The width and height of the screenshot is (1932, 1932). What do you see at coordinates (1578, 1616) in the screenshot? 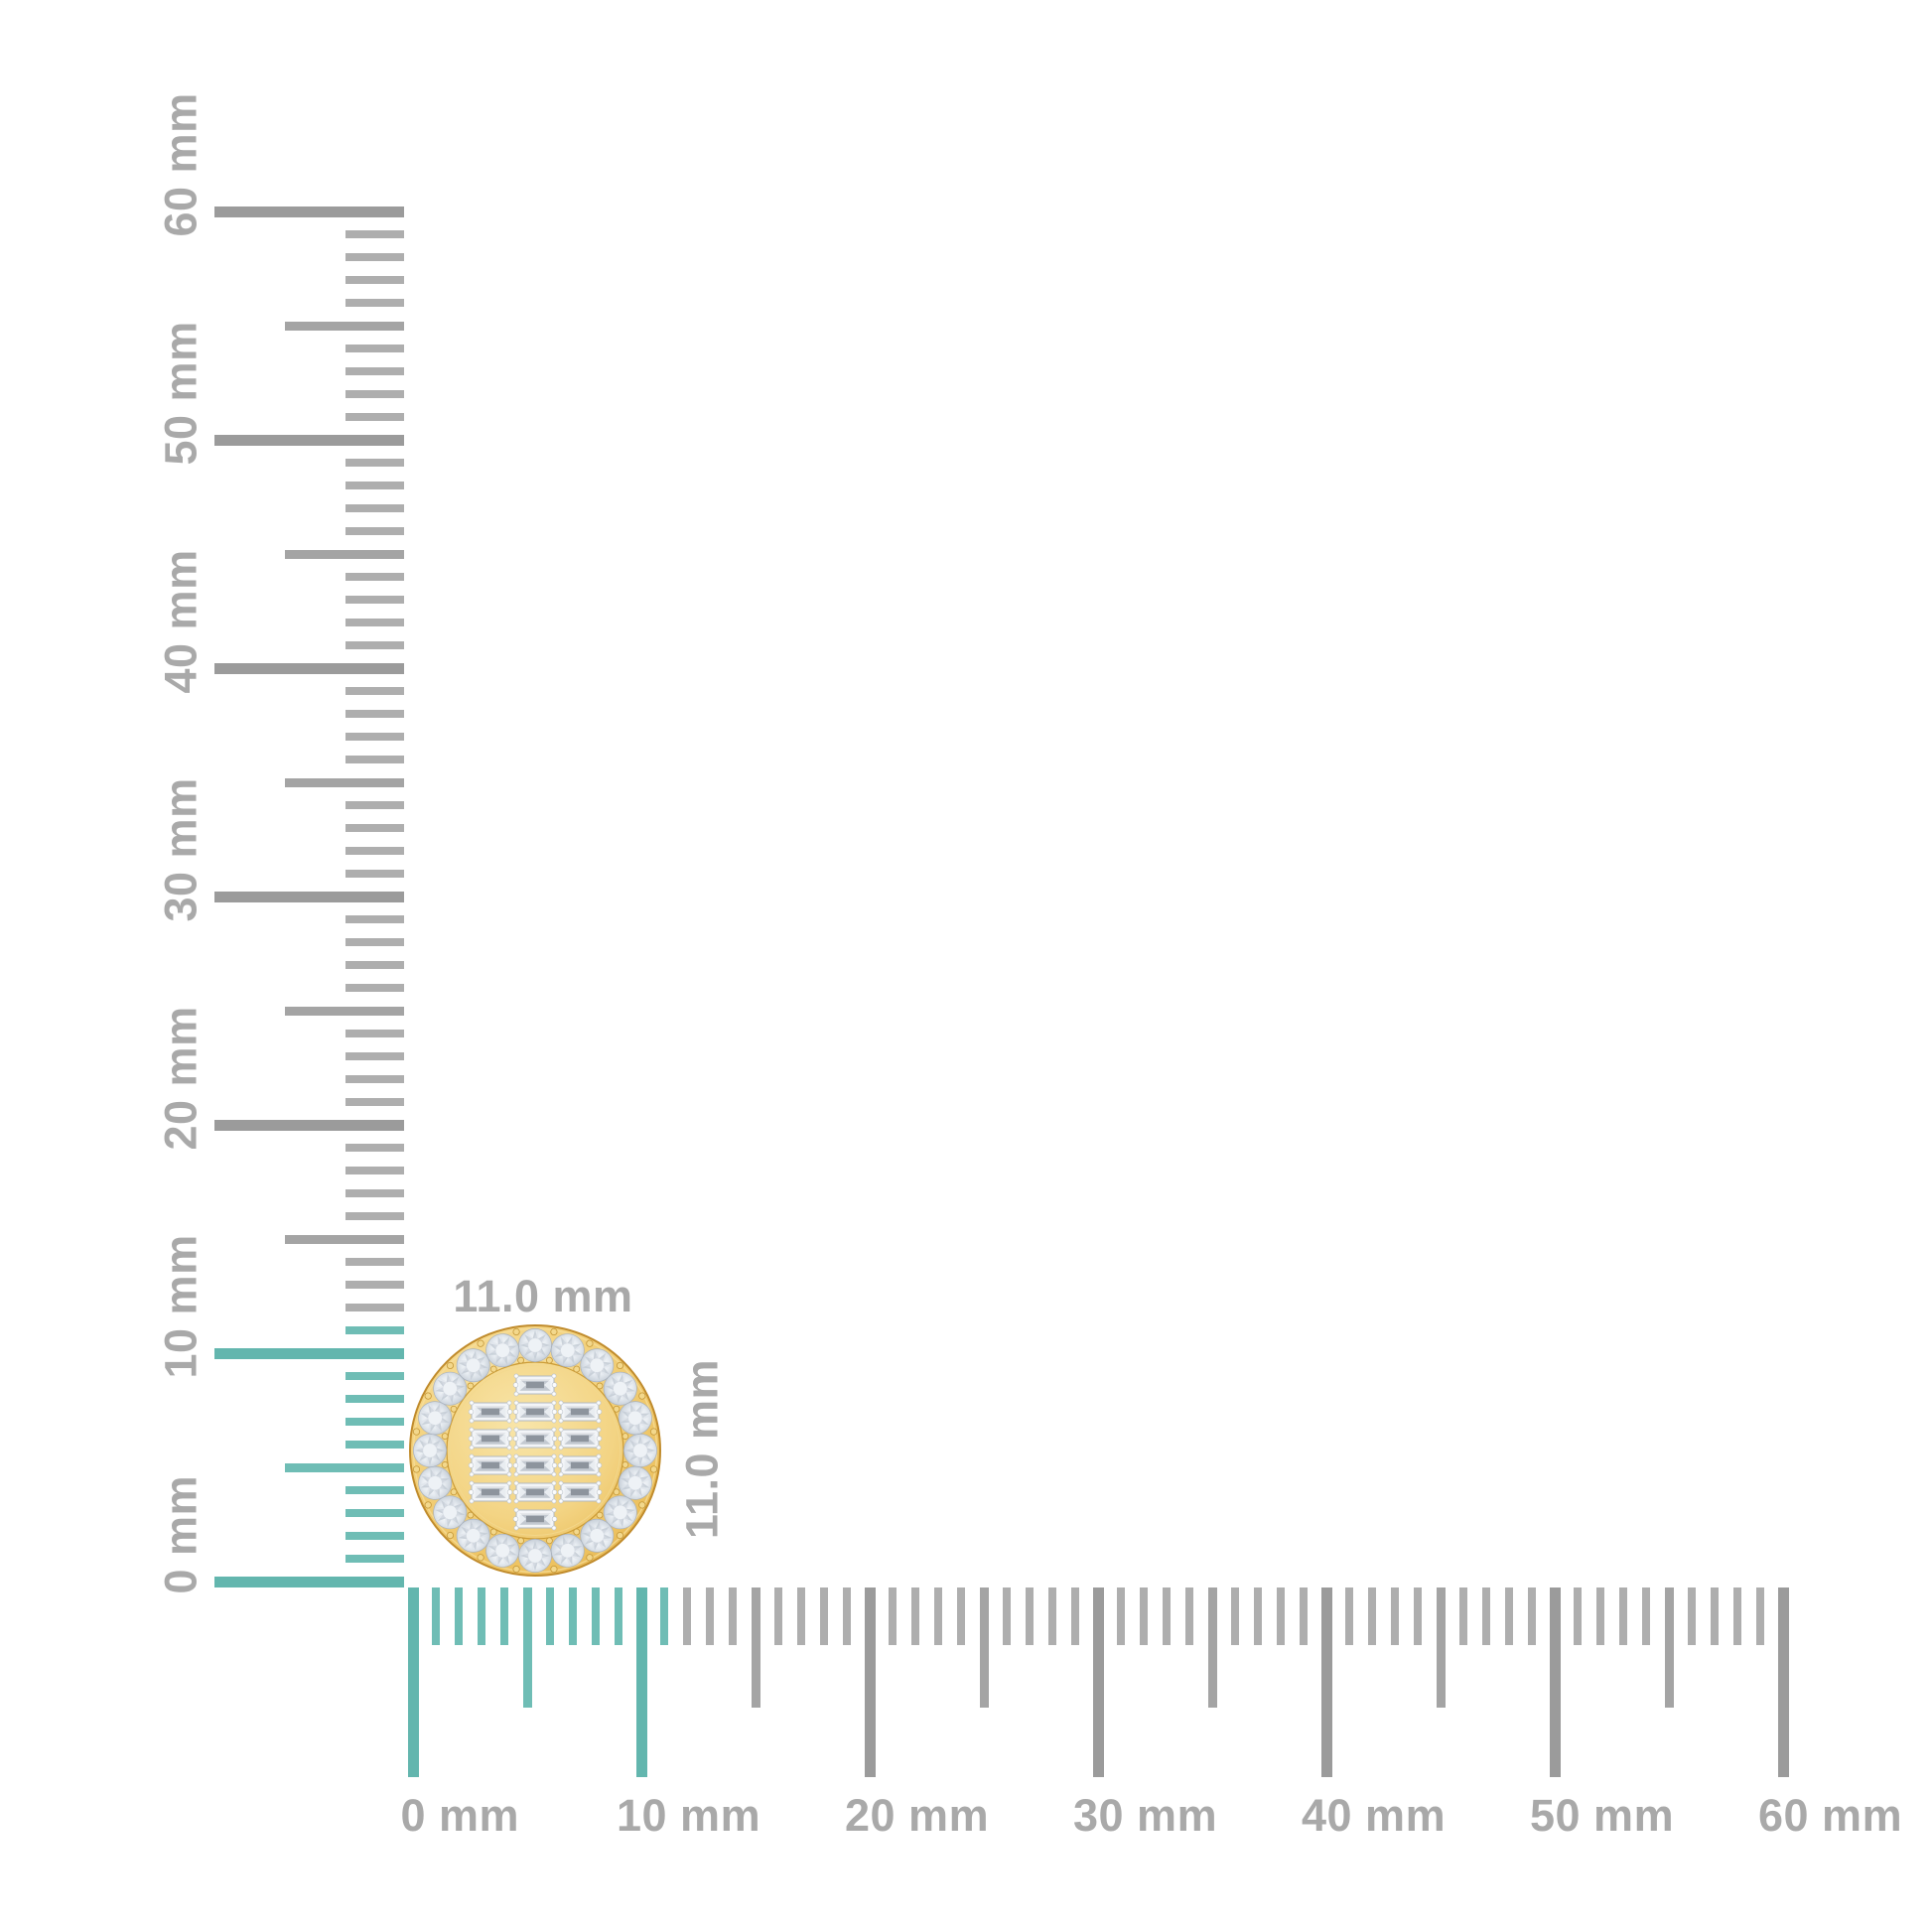
I see `h-ruler-tick-51mm` at bounding box center [1578, 1616].